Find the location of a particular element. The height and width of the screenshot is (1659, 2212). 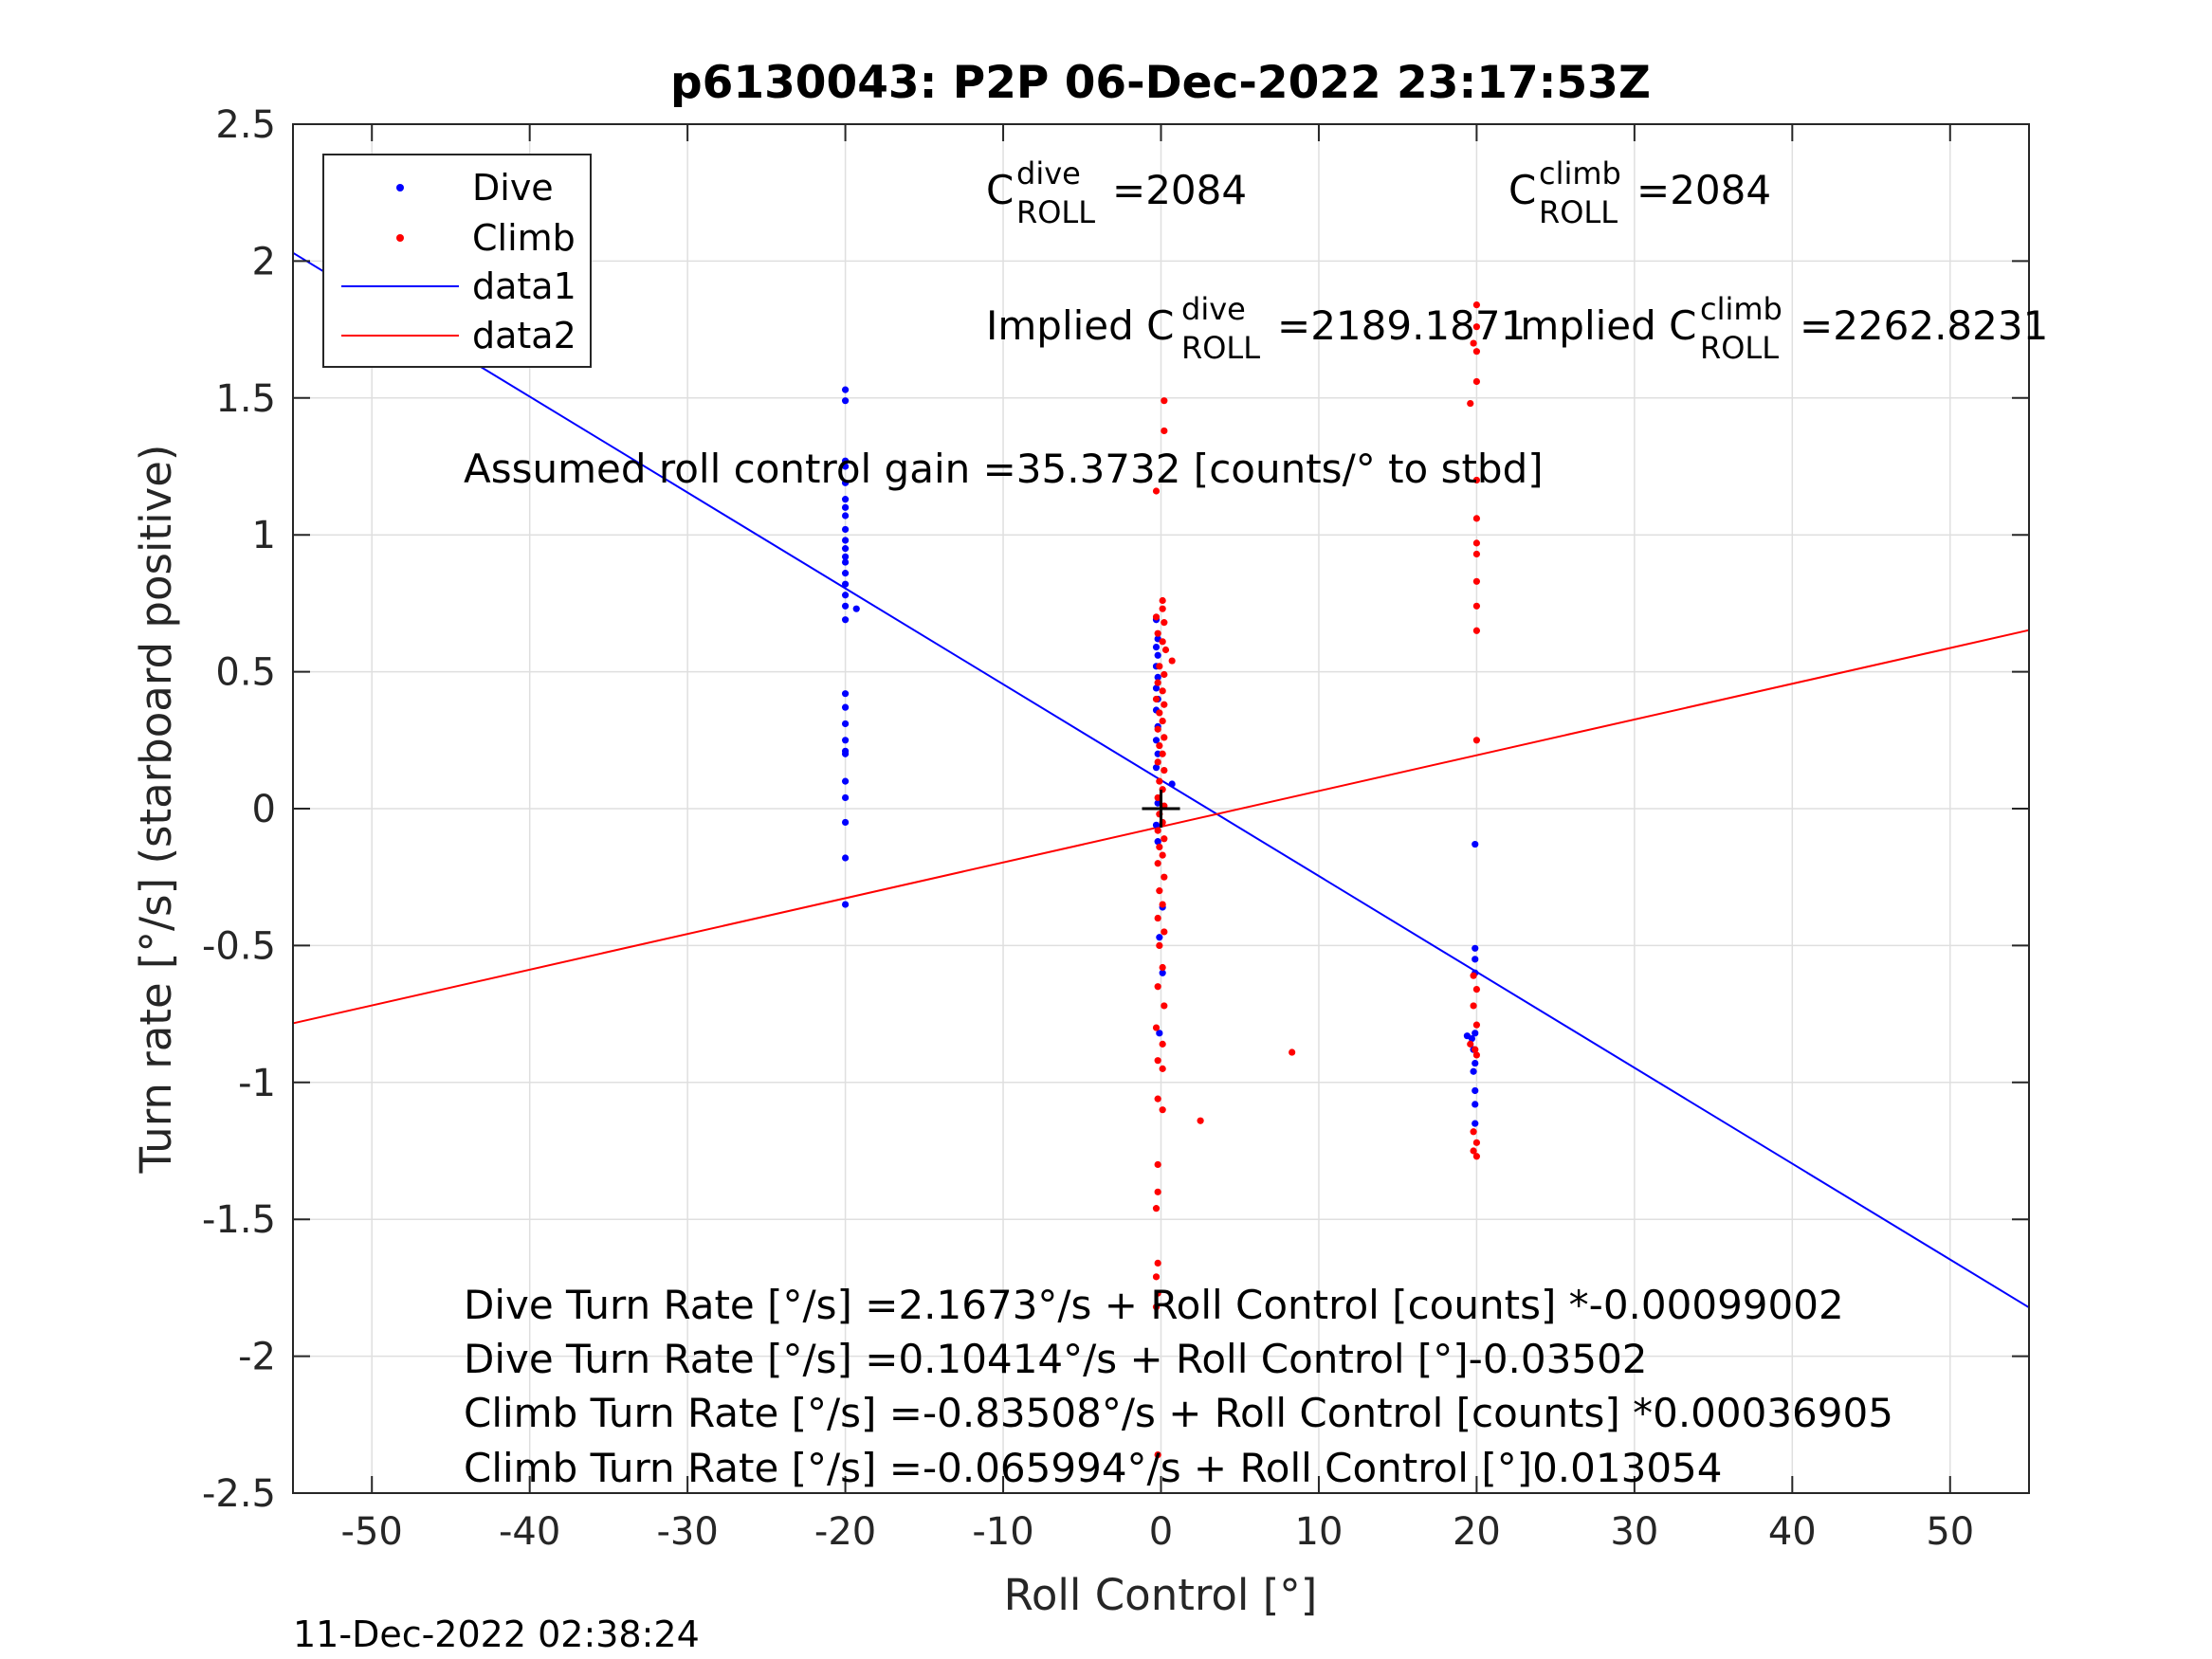

y-tick-label: 0 is located at coordinates (264, 809).